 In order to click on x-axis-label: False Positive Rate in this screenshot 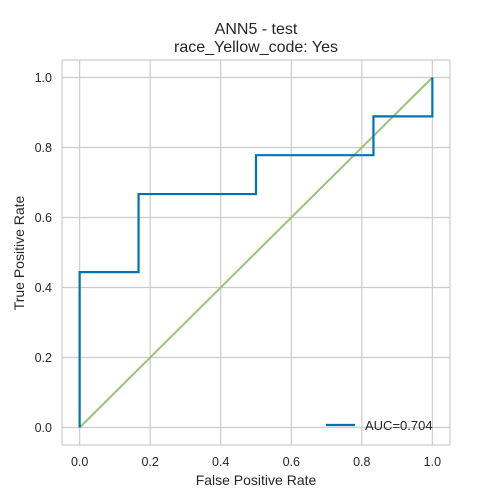, I will do `click(256, 480)`.